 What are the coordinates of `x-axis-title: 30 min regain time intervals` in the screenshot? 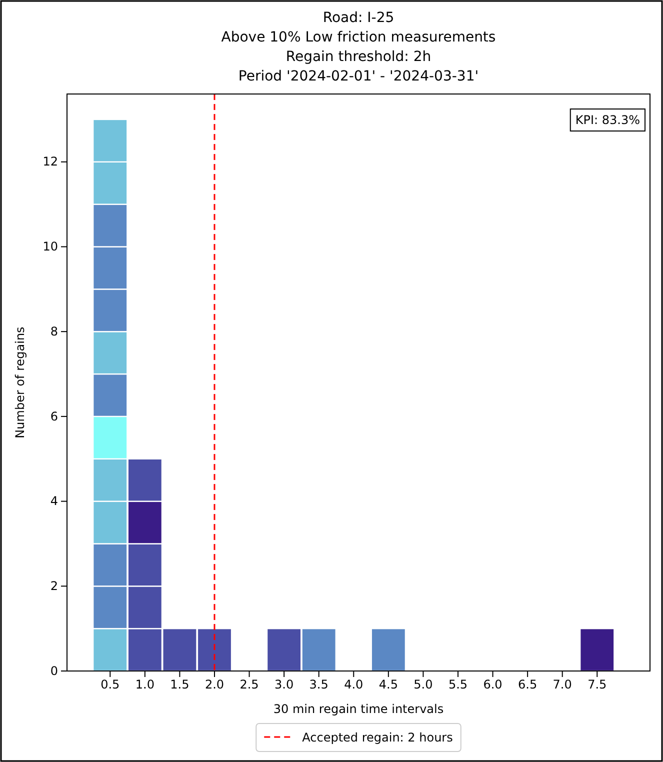 It's located at (358, 709).